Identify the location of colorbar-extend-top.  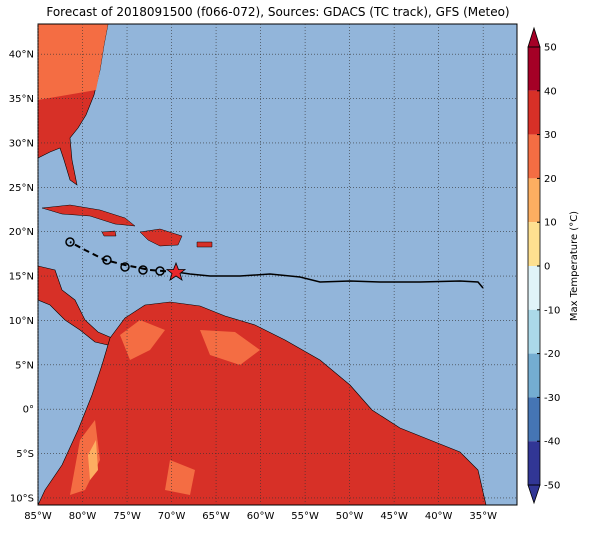
(534, 37).